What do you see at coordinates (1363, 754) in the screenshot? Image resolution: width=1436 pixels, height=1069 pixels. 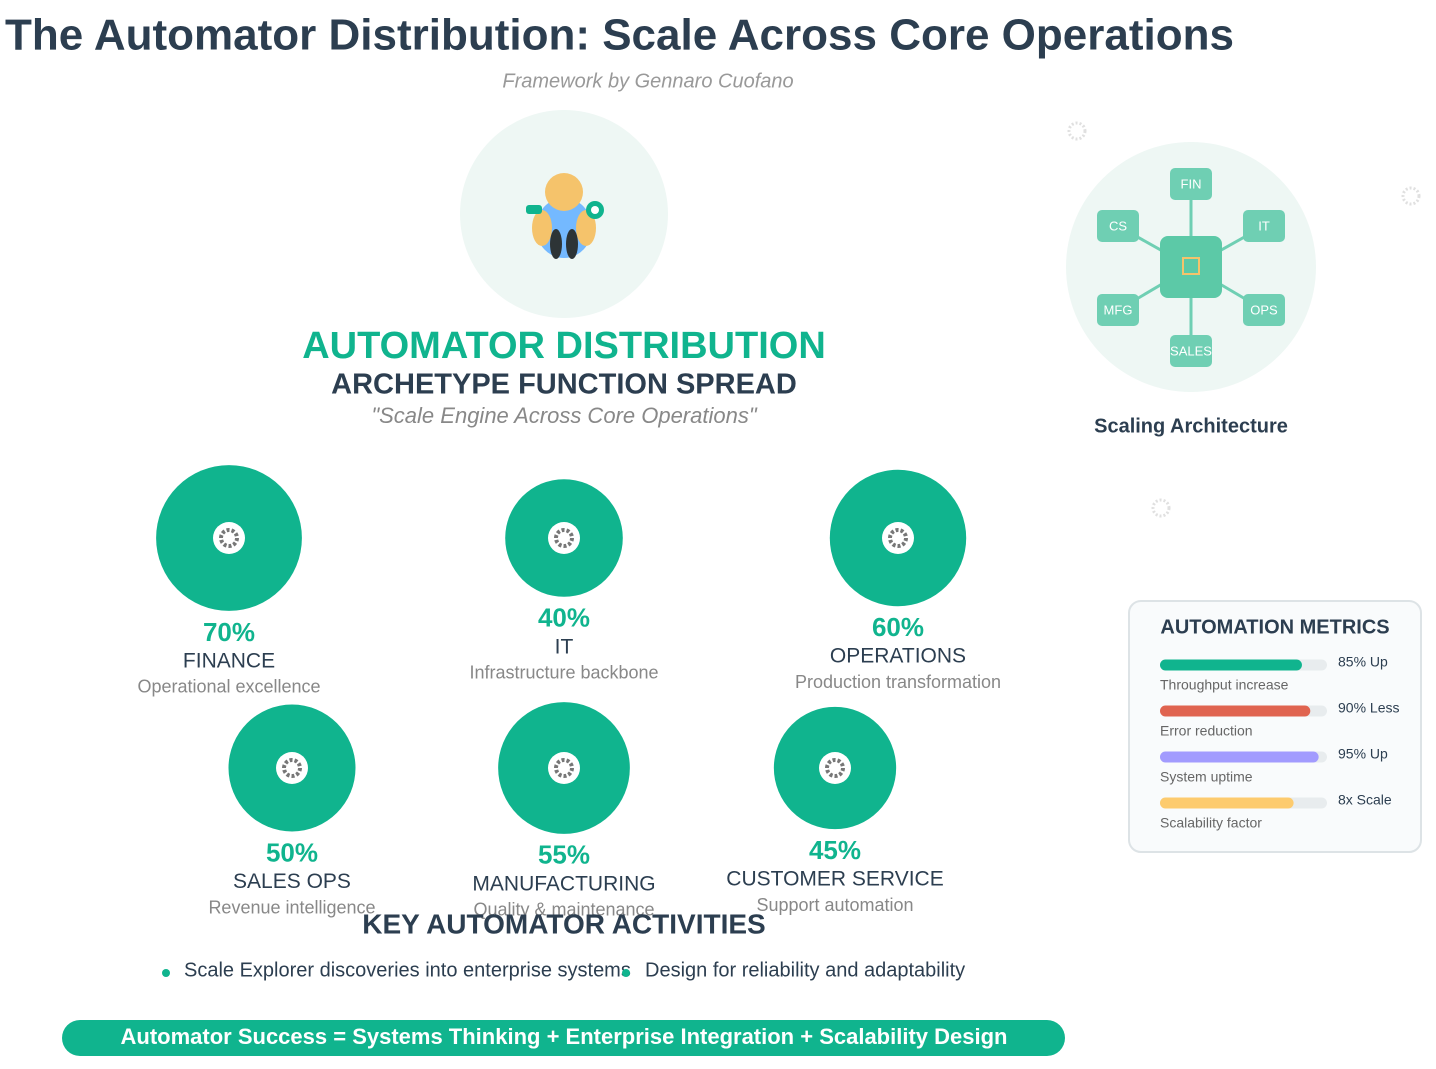 I see `metric-value: 95% Up` at bounding box center [1363, 754].